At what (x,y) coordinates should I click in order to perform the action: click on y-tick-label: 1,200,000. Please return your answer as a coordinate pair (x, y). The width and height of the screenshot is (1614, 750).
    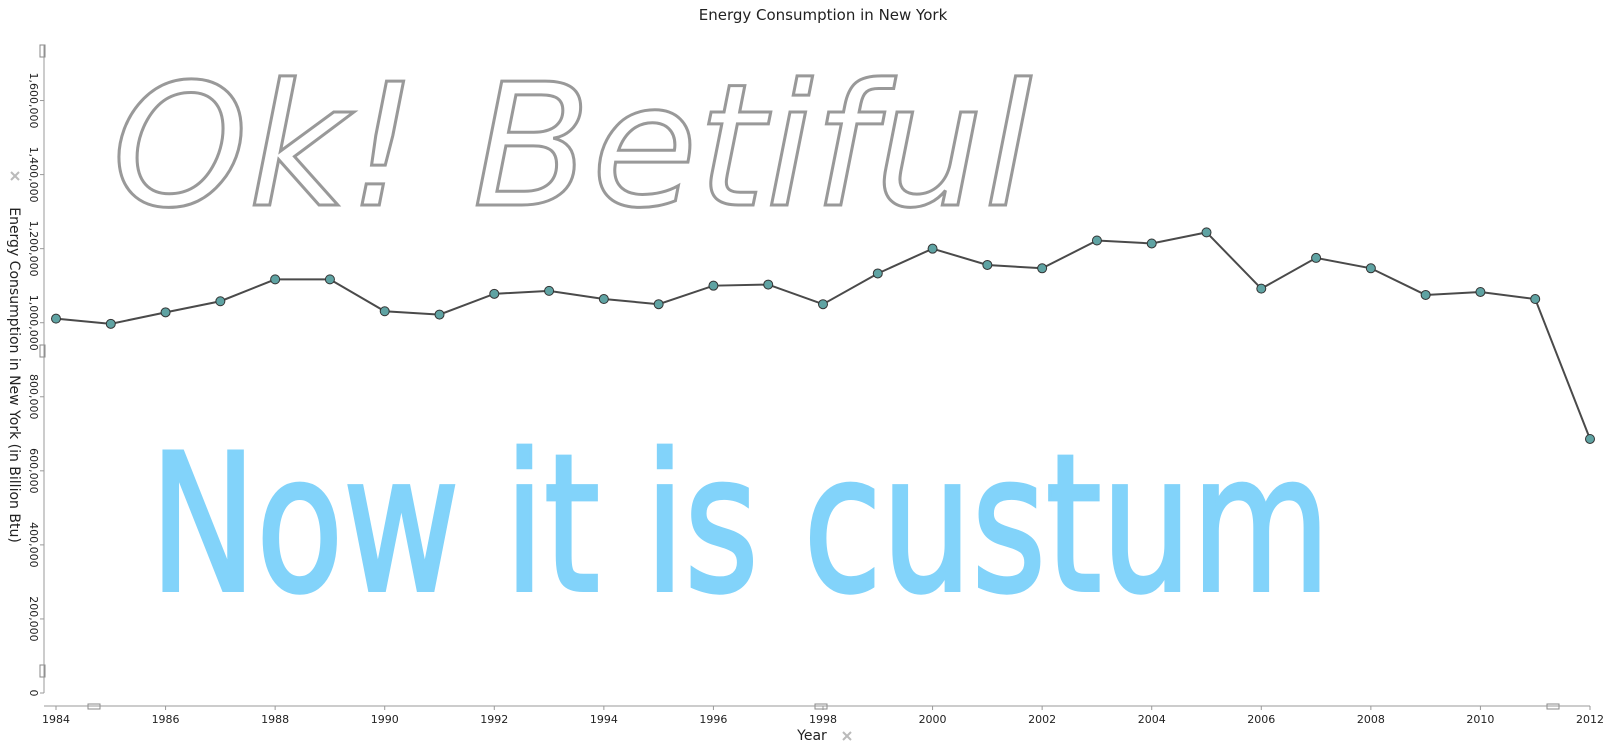
    Looking at the image, I should click on (33, 249).